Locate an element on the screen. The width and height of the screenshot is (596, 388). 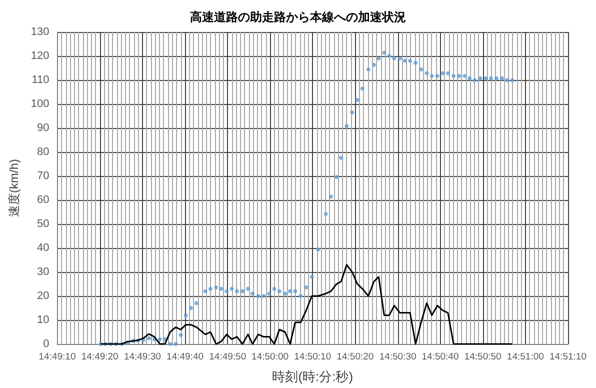
y-tick-label: 70 is located at coordinates (43, 176).